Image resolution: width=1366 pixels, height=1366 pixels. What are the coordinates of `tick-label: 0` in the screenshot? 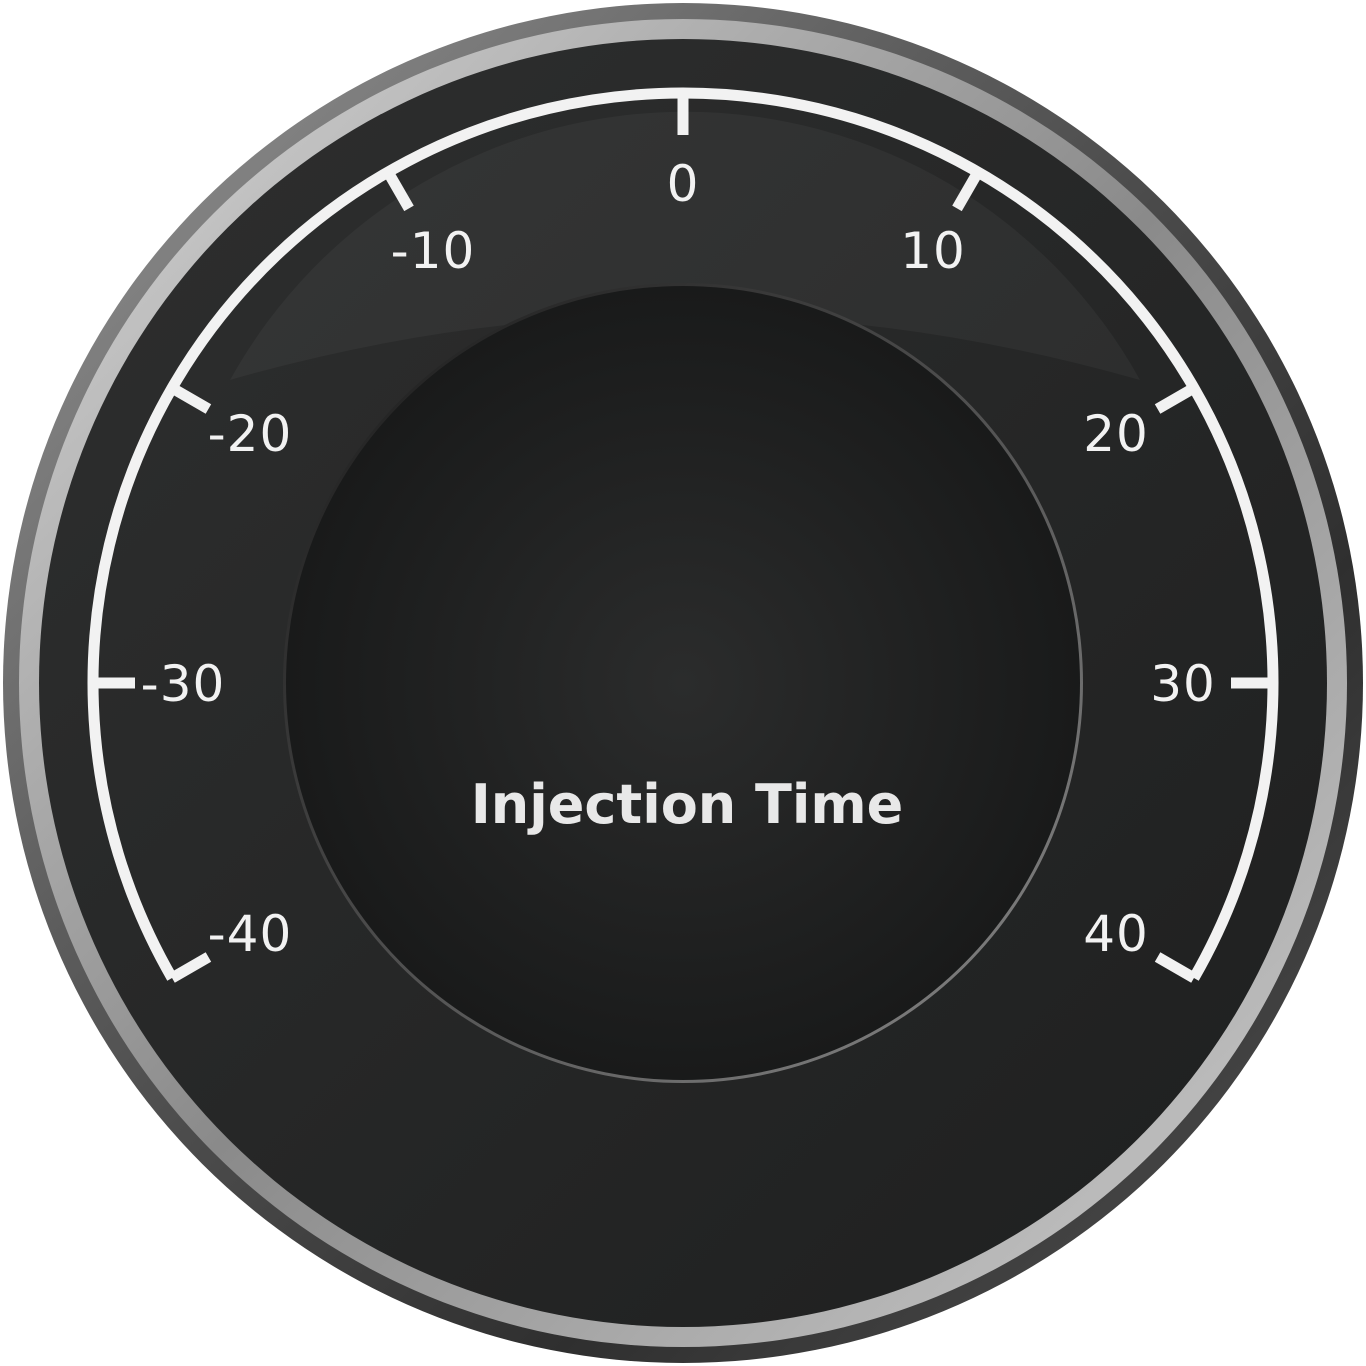 It's located at (683, 184).